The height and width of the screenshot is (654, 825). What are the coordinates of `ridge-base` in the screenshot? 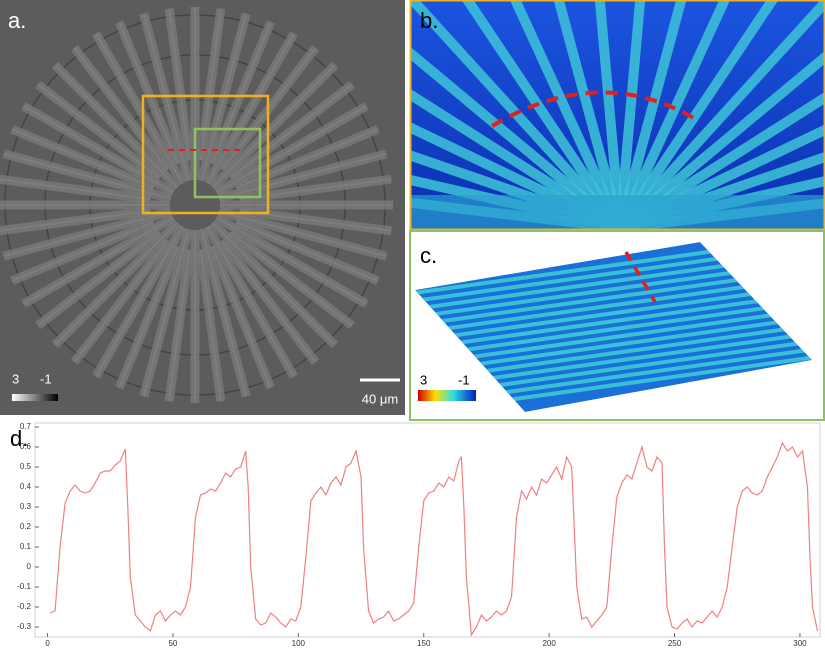 It's located at (617, 212).